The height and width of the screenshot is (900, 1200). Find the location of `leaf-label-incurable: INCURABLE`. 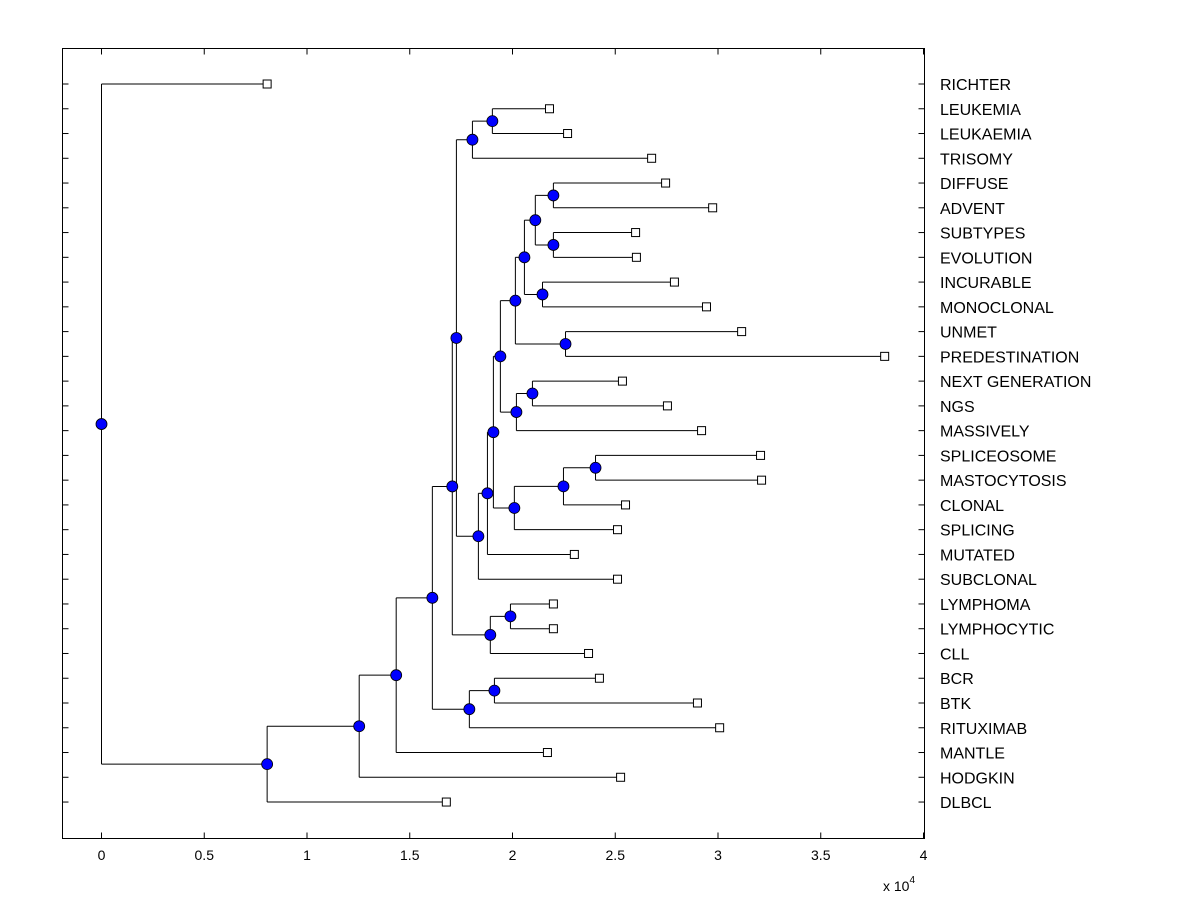

leaf-label-incurable: INCURABLE is located at coordinates (986, 283).